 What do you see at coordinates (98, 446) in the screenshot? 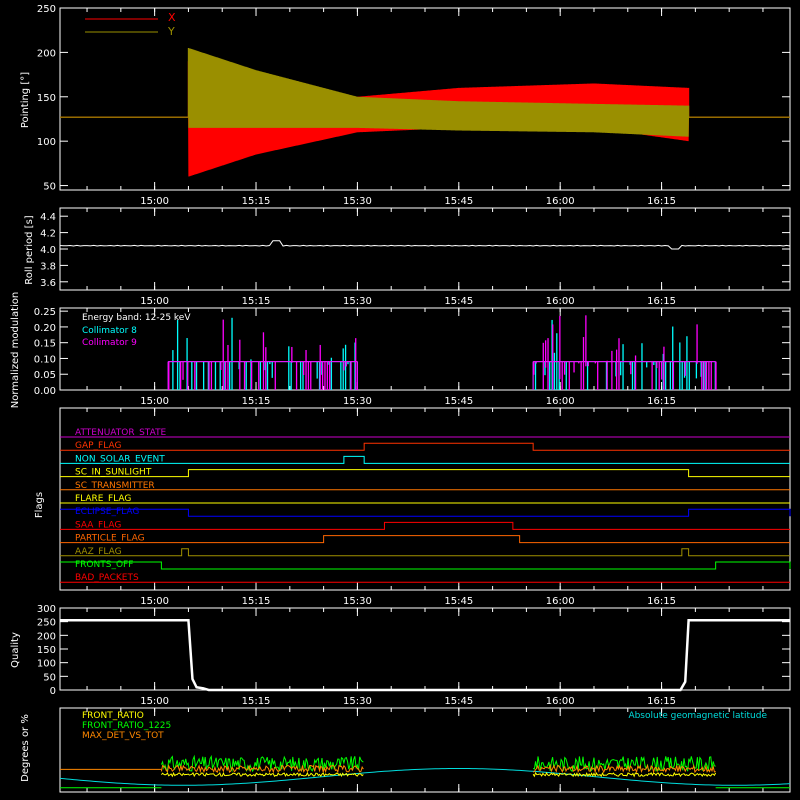
I see `flag-label-gap_flag: GAP_FLAG` at bounding box center [98, 446].